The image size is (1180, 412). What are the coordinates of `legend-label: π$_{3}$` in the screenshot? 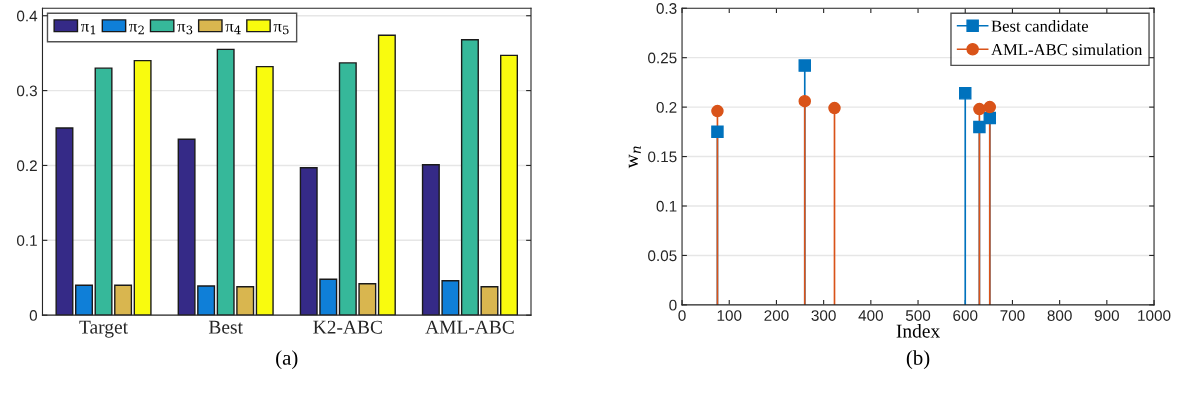 It's located at (185, 29).